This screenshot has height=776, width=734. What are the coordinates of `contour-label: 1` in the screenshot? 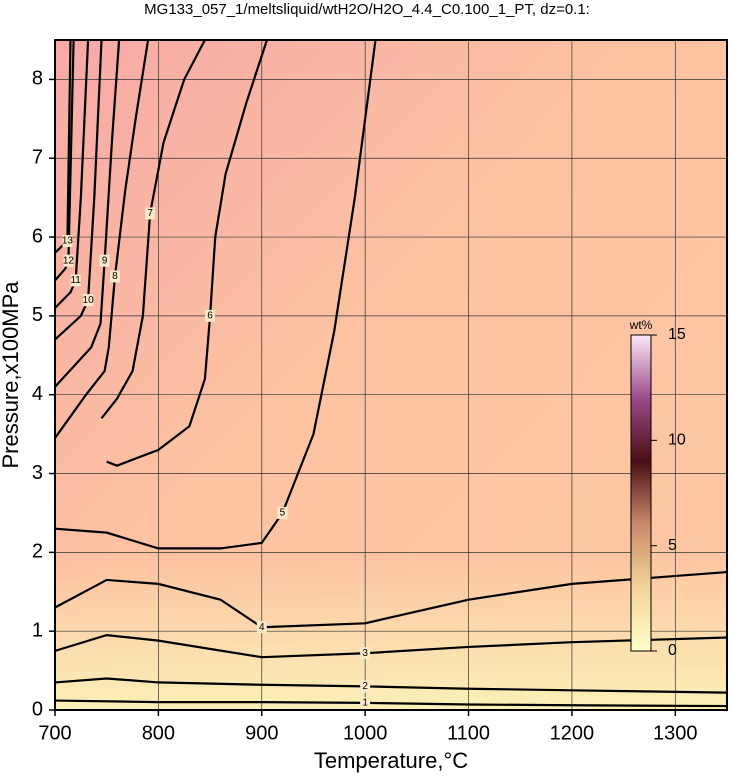 It's located at (365, 703).